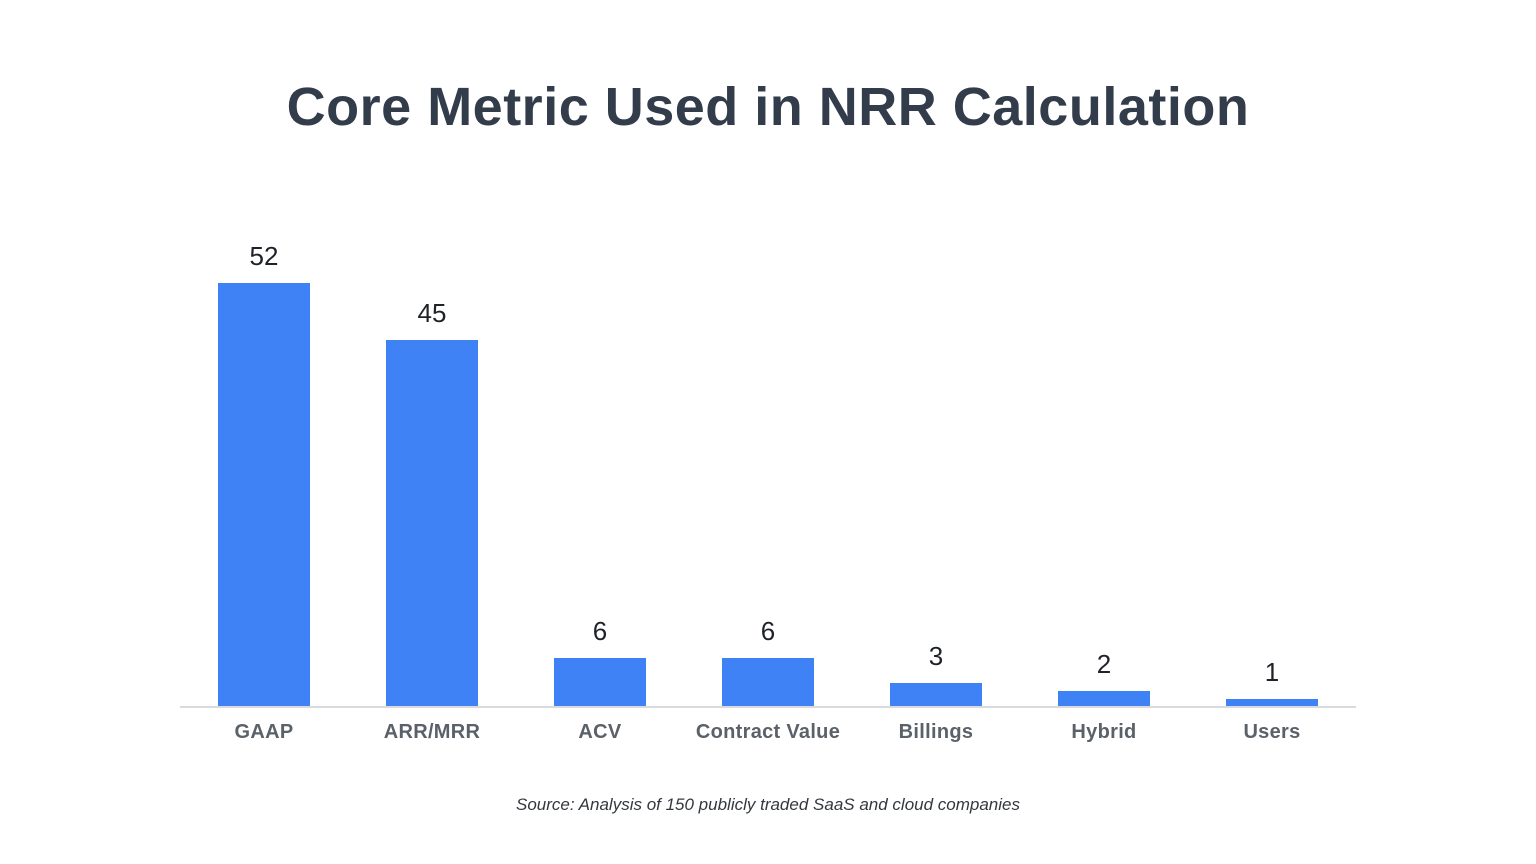 This screenshot has height=864, width=1536. What do you see at coordinates (600, 732) in the screenshot?
I see `bar-category-label: ACV` at bounding box center [600, 732].